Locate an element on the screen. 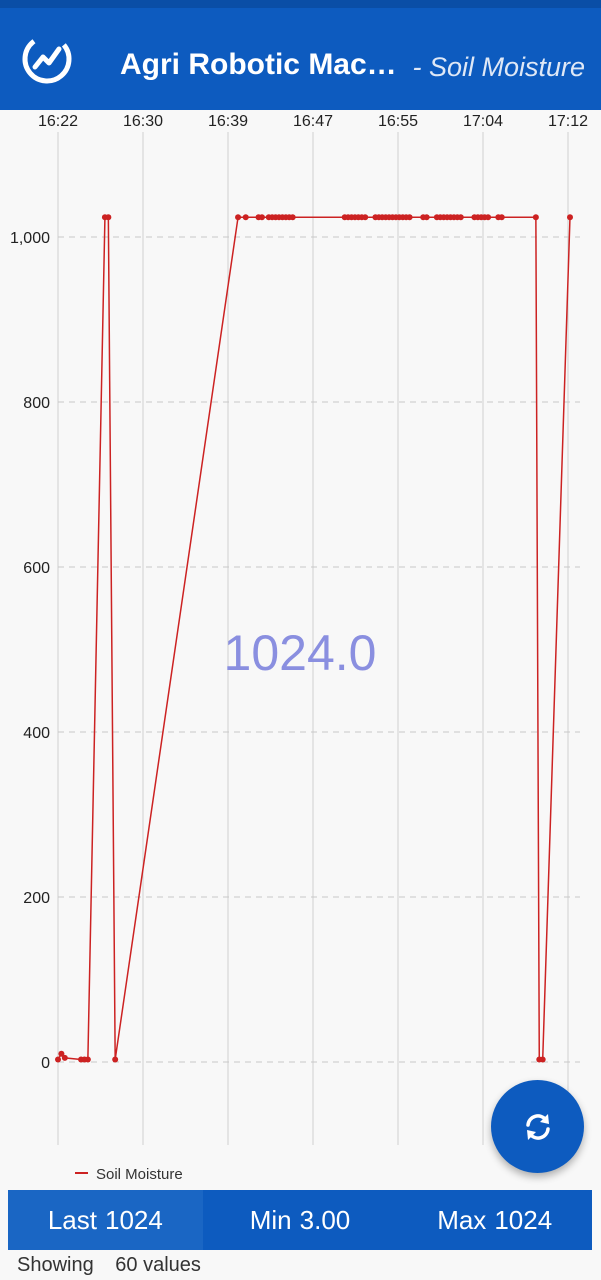  chart-legend: Soil Moisture is located at coordinates (129, 1174).